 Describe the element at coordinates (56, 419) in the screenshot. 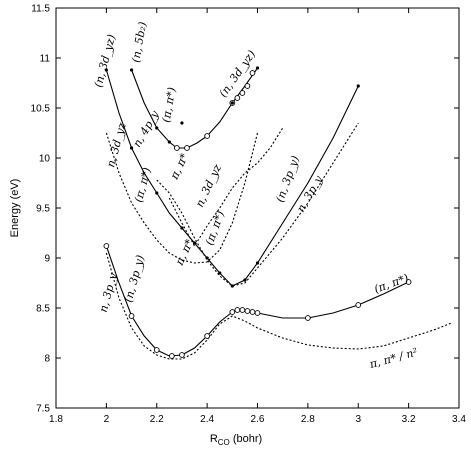

I see `x-tick-label: 1.8` at that location.